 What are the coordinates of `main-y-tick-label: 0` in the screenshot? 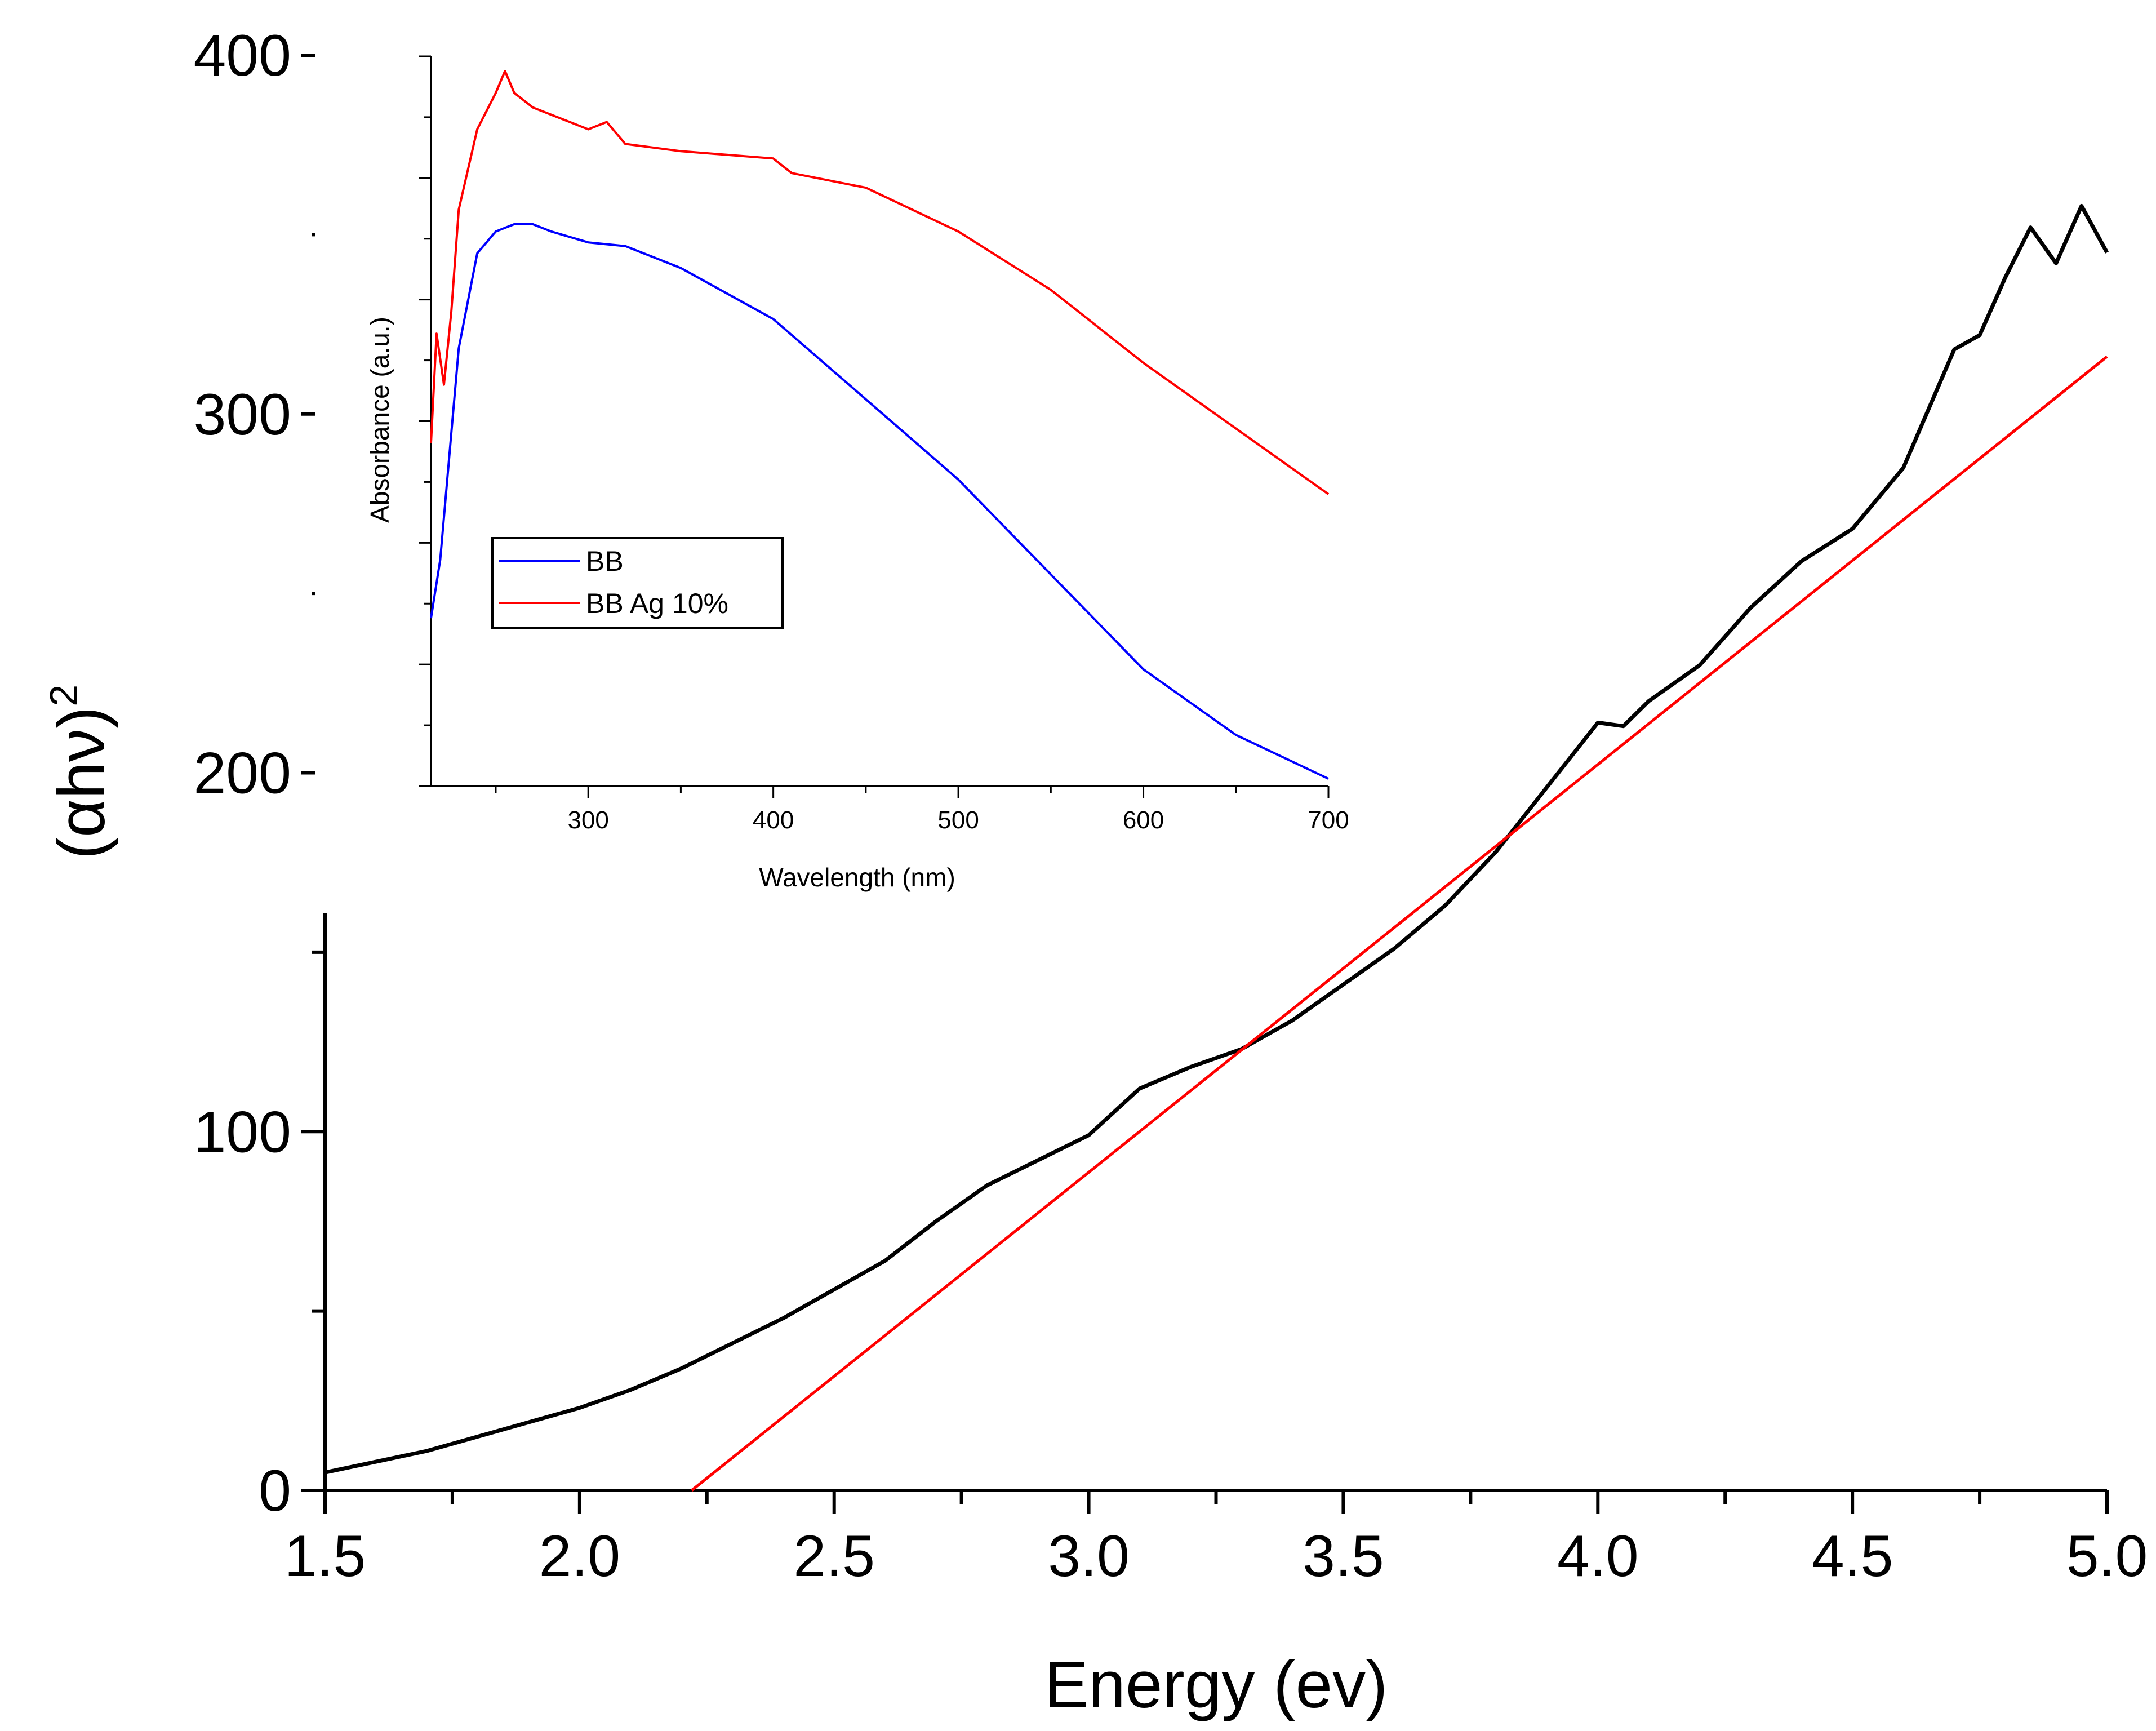 It's located at (275, 1491).